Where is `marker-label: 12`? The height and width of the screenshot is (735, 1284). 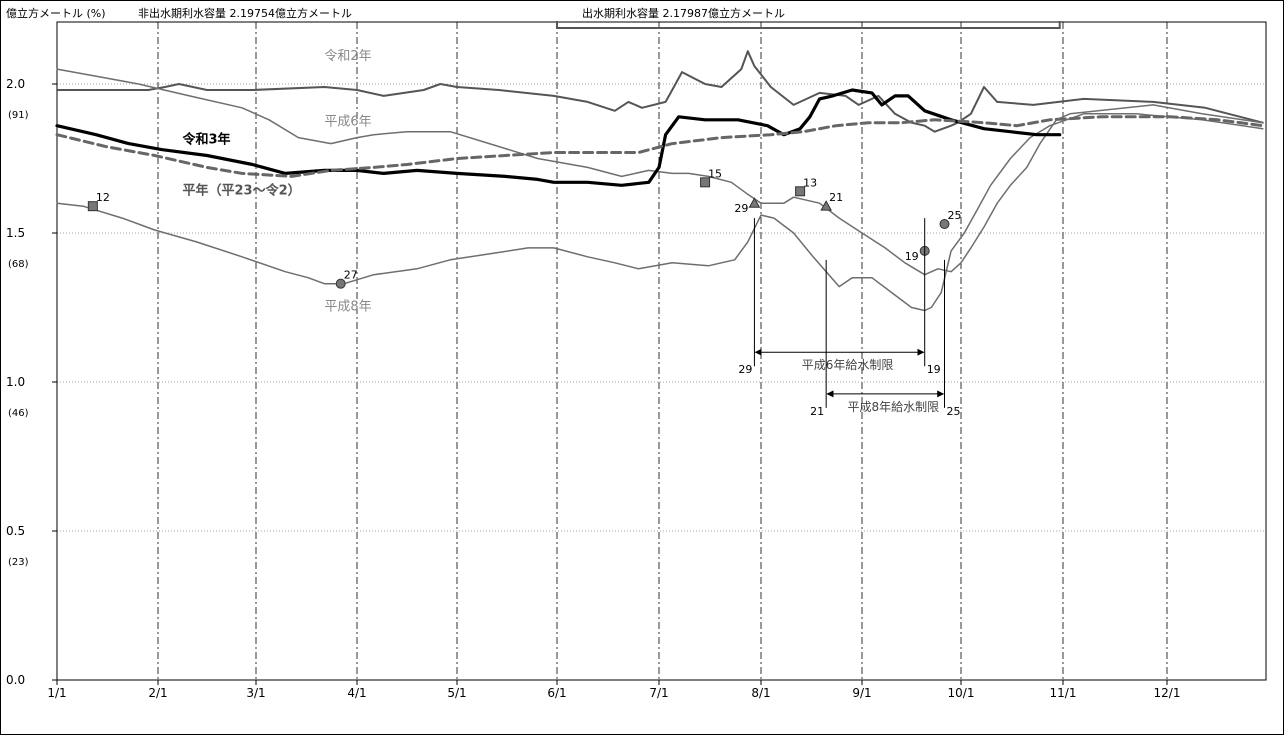 marker-label: 12 is located at coordinates (103, 197).